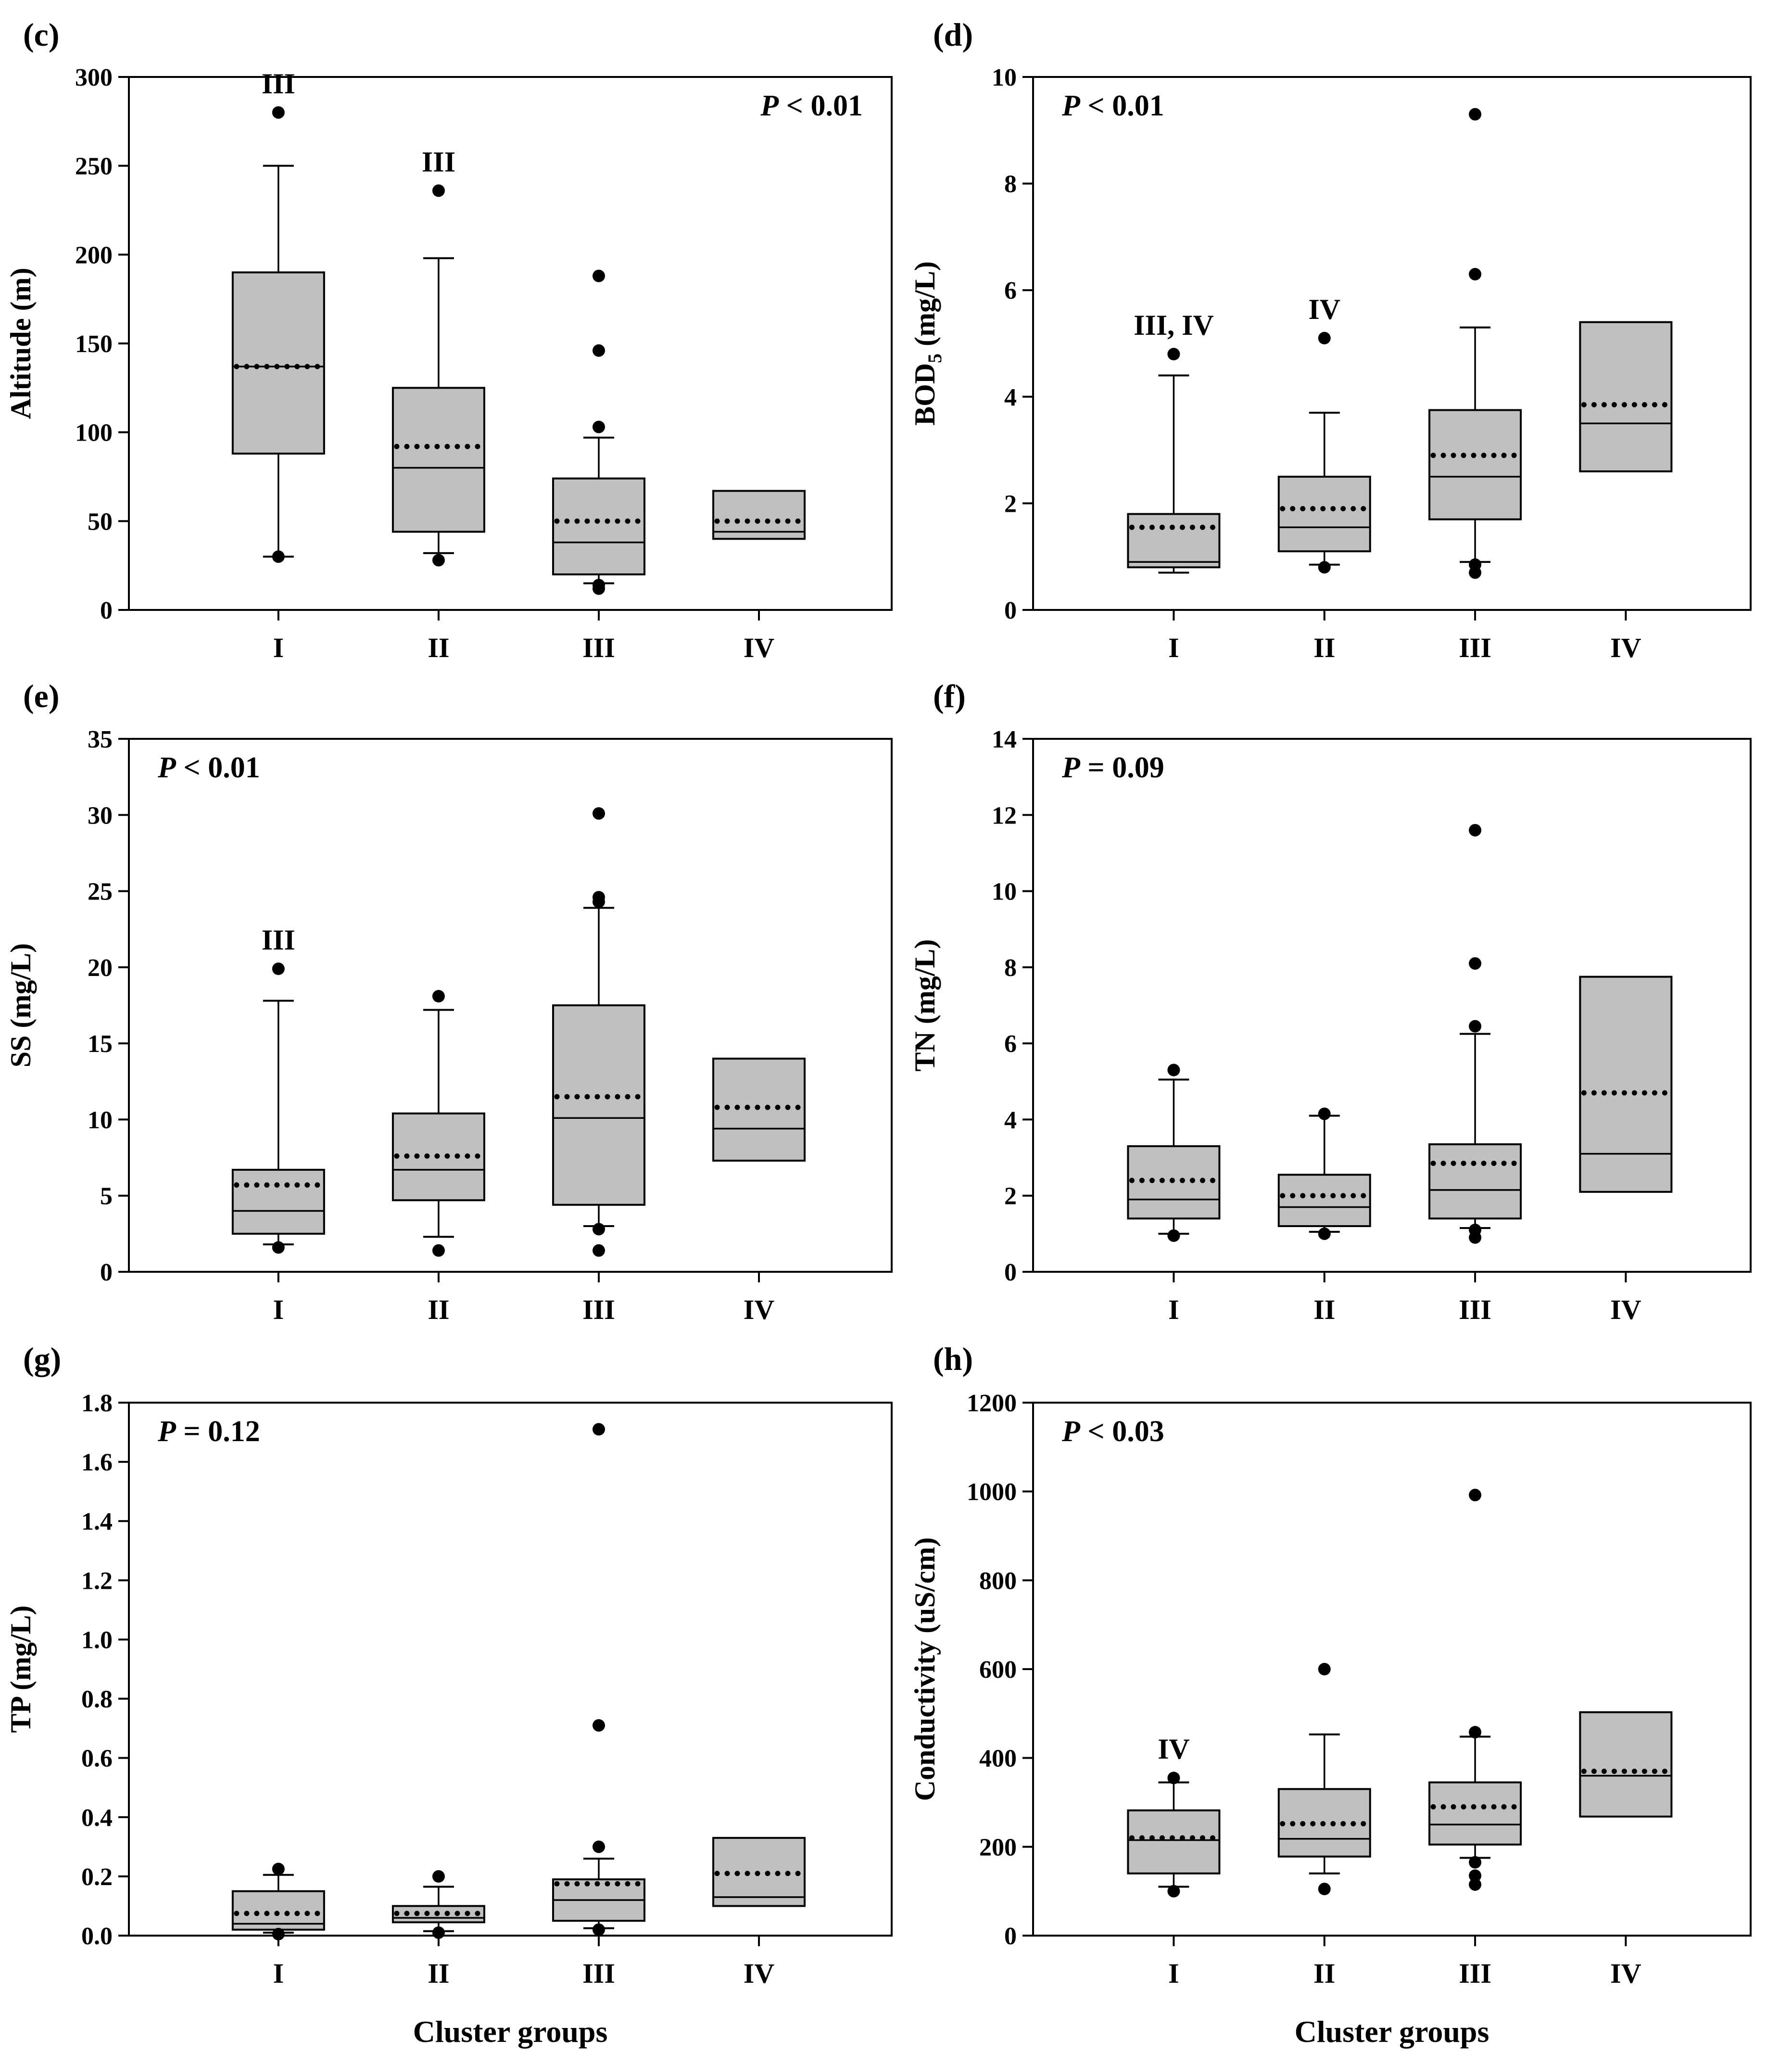 The width and height of the screenshot is (1792, 2065). I want to click on y-tick-label: 1.8, so click(97, 1403).